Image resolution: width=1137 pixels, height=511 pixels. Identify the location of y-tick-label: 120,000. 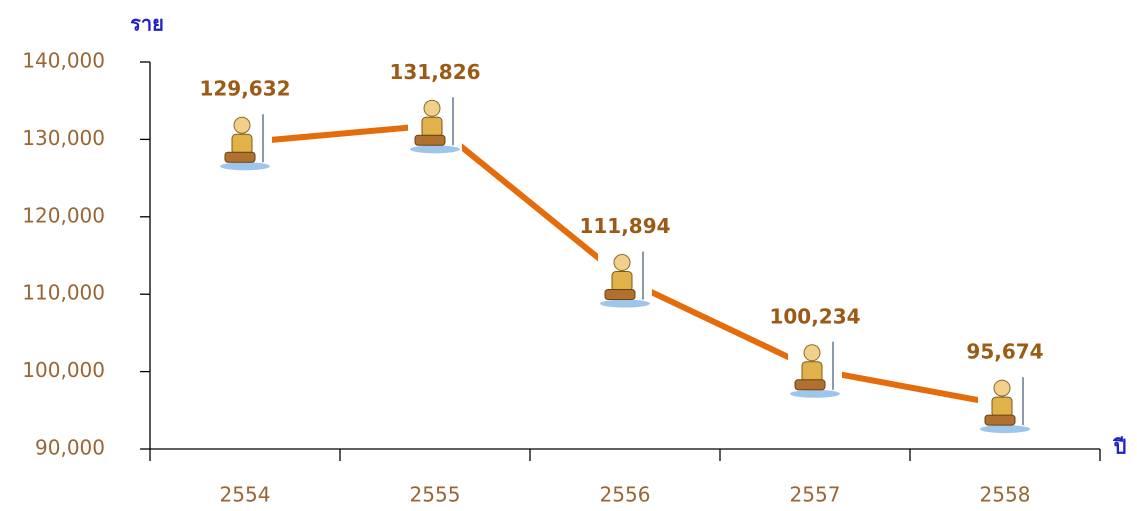
(63, 215).